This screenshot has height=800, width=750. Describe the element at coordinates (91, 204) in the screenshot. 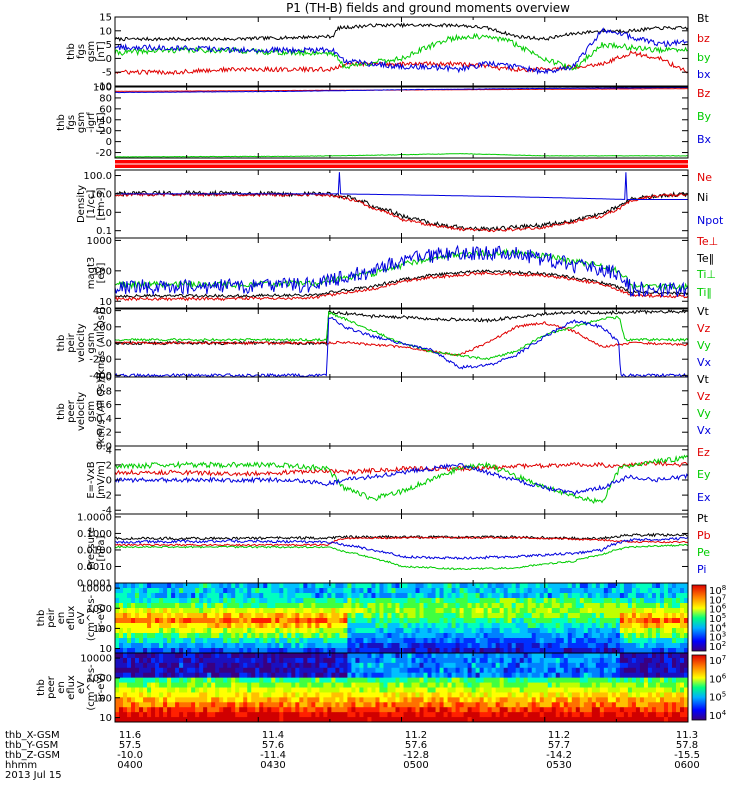

I see `y-axis-label: [1/cc]` at that location.